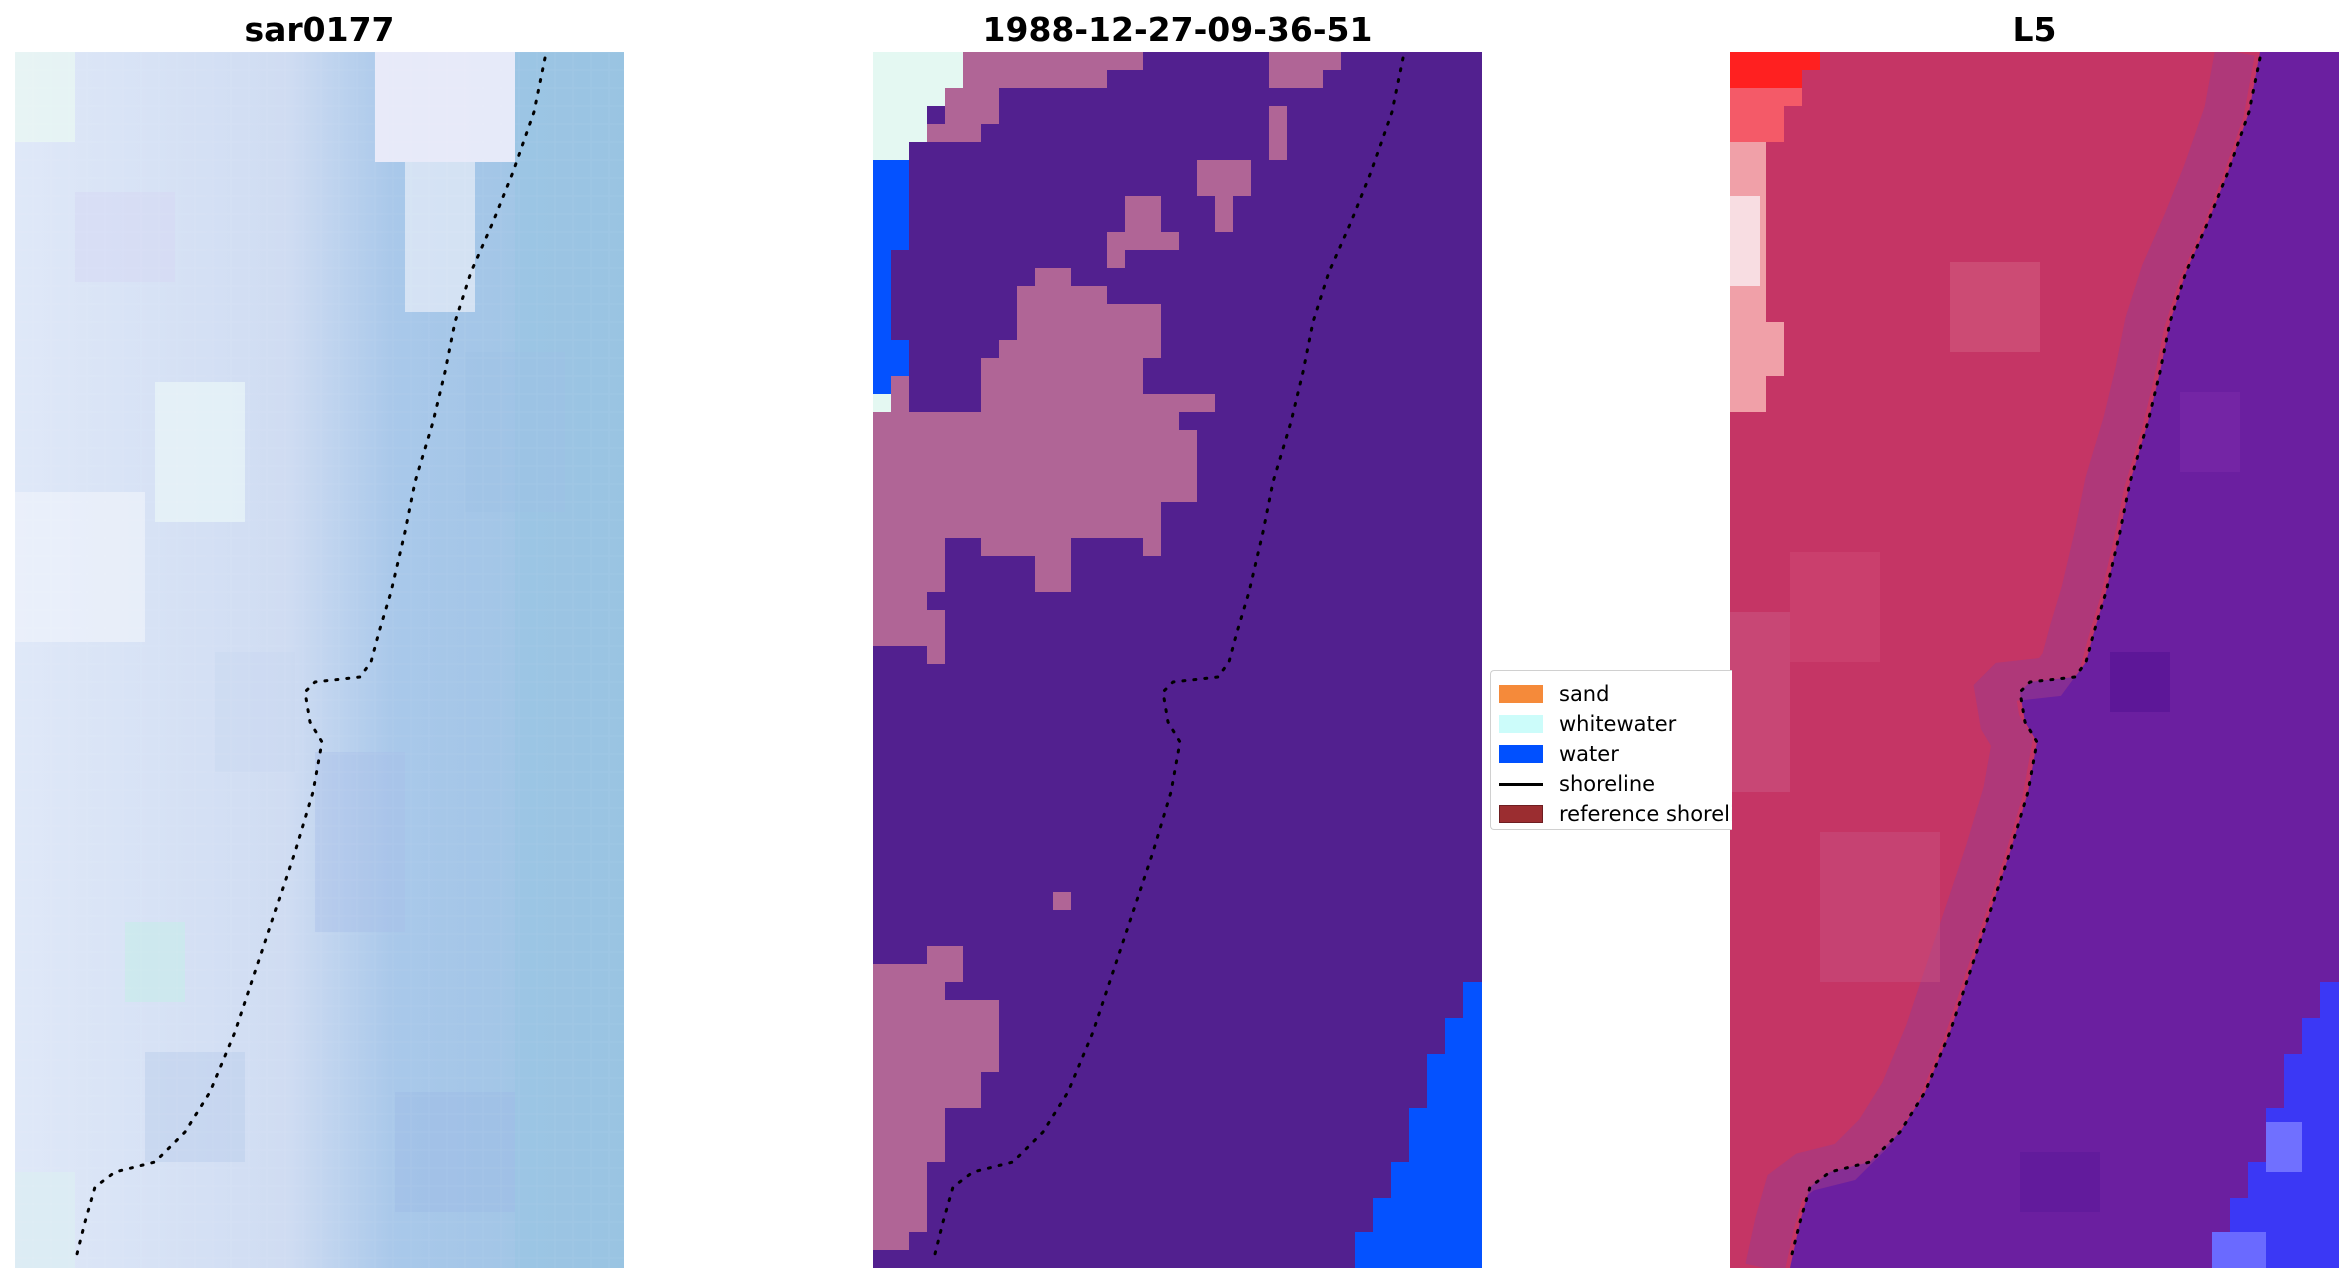 This screenshot has width=2352, height=1283. What do you see at coordinates (1589, 754) in the screenshot?
I see `legend-label-water: water` at bounding box center [1589, 754].